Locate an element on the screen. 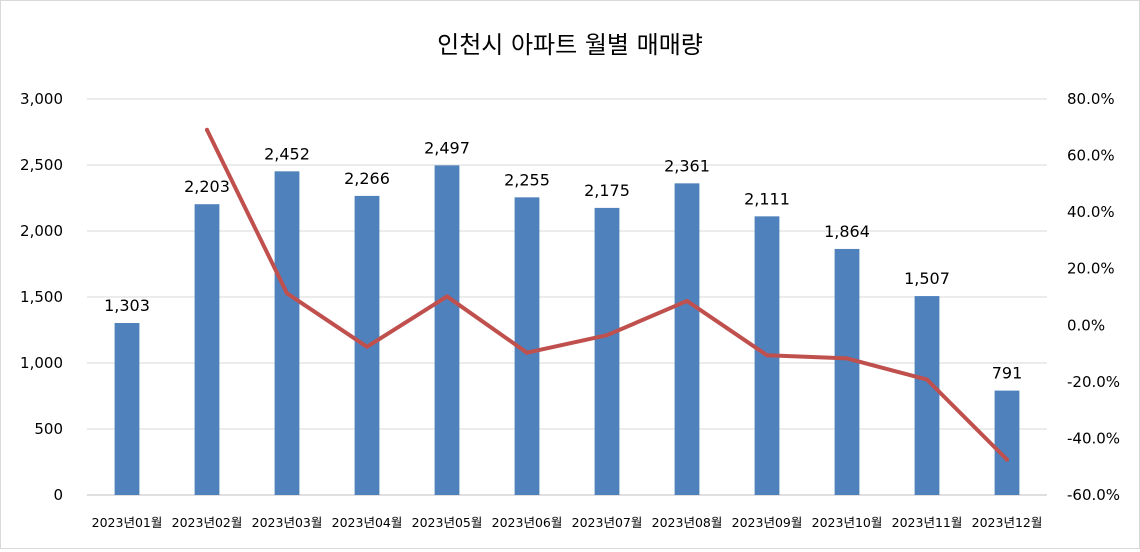 The image size is (1140, 552). bar-data-label: 1,303 is located at coordinates (127, 305).